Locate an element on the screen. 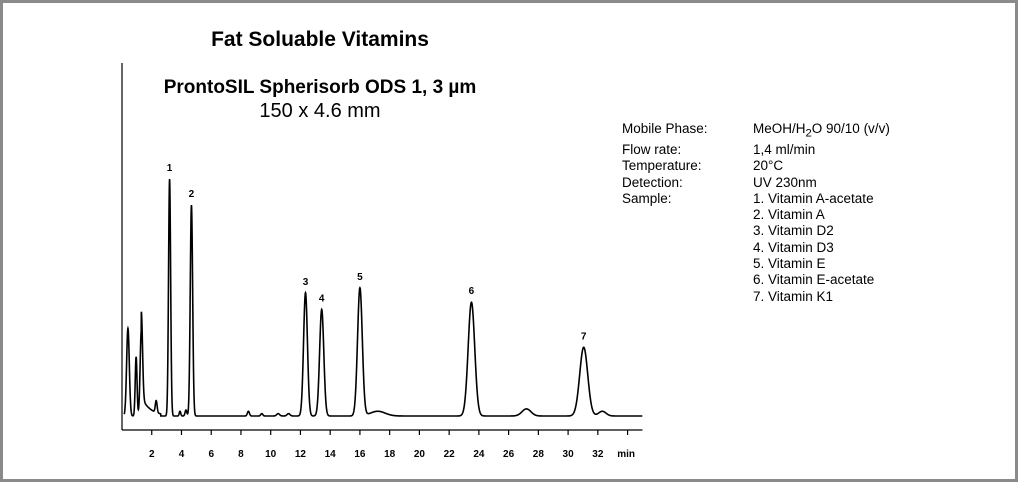 The width and height of the screenshot is (1018, 482). condition-label: Temperature: is located at coordinates (662, 166).